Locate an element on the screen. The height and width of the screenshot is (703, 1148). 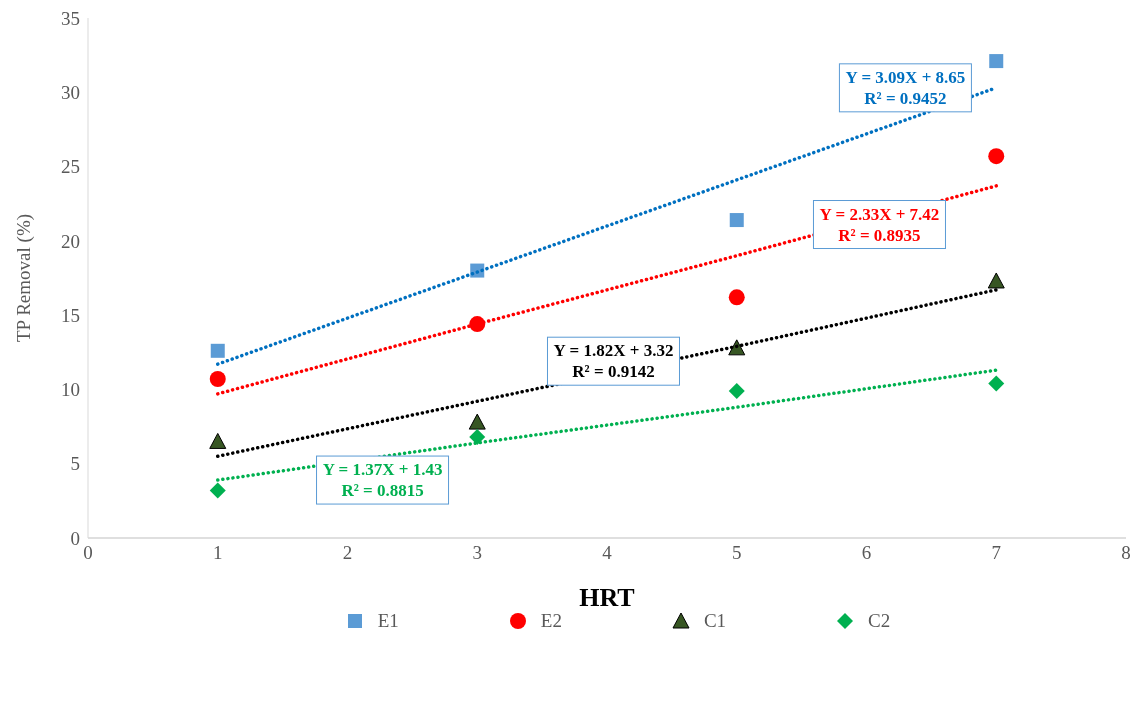
y-tick-label: 0 is located at coordinates (75, 538).